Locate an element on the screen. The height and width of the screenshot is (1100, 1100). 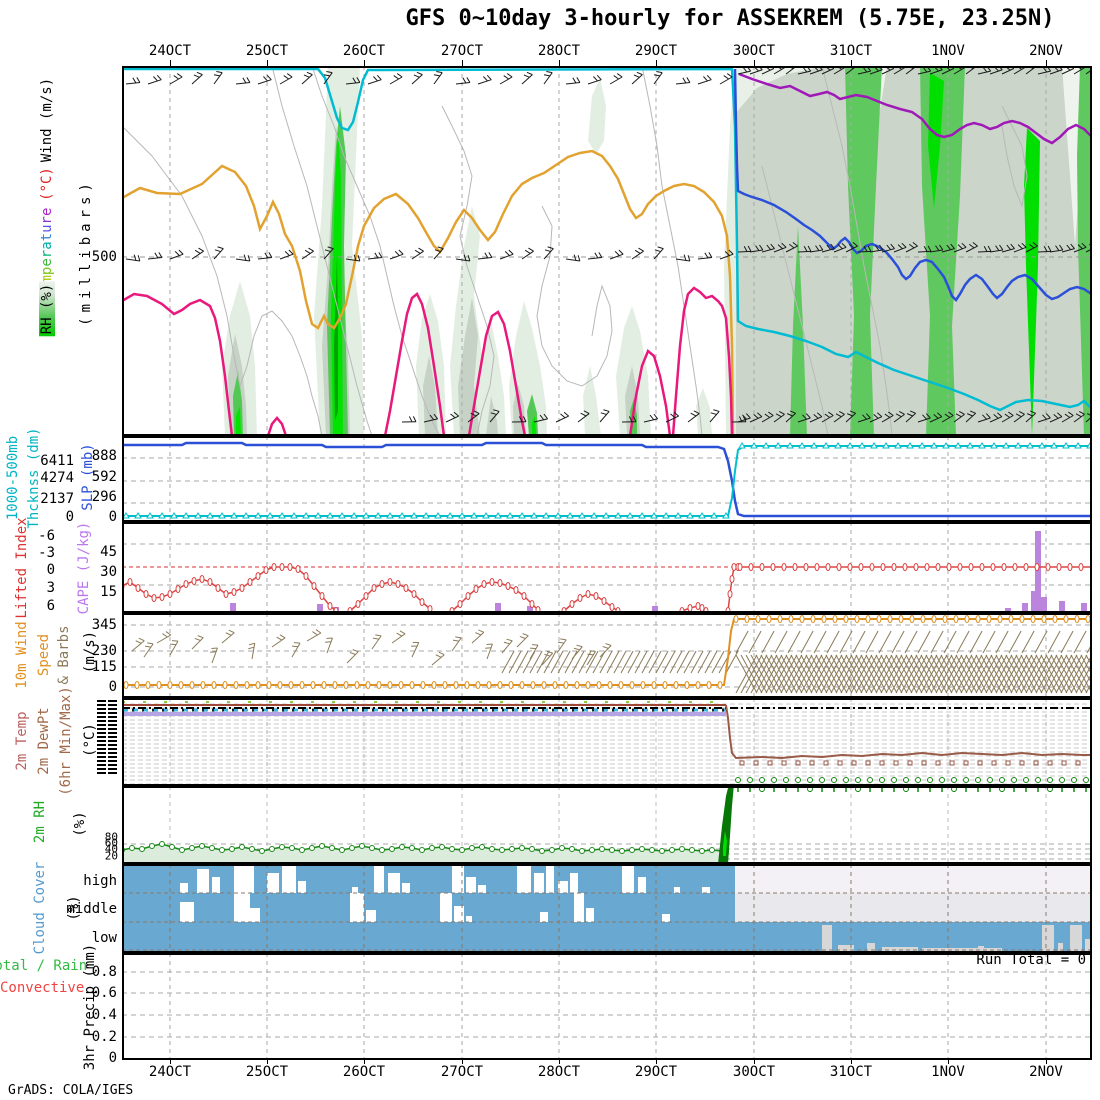
panel-canvas-precip is located at coordinates (607, 1006).